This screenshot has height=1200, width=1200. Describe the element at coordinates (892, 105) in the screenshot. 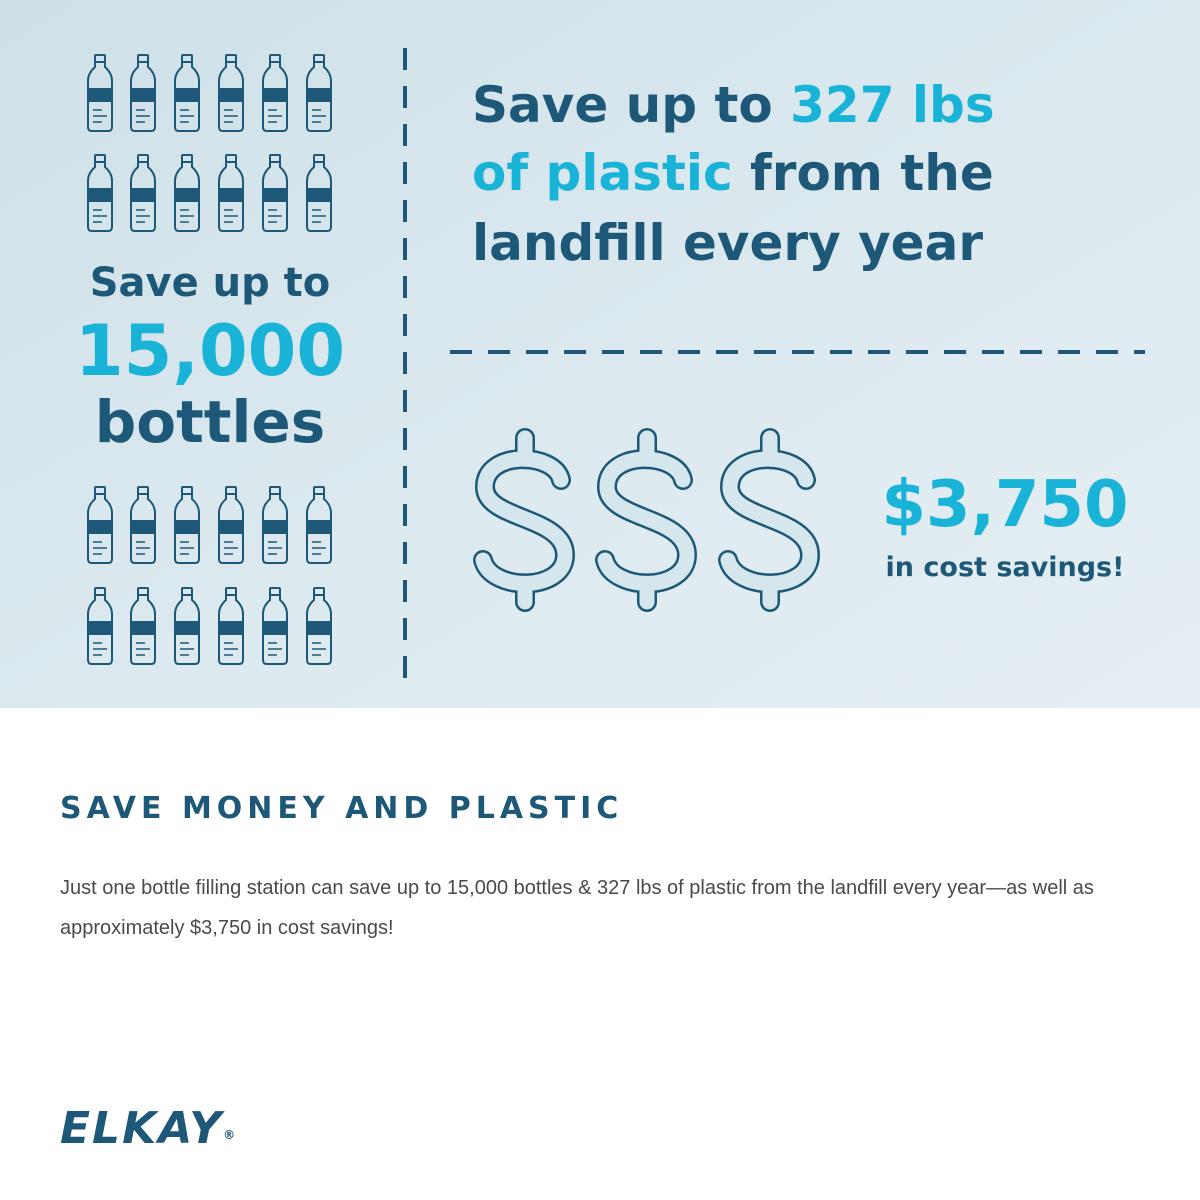

I see `plastic-amount: 327 lbs` at that location.